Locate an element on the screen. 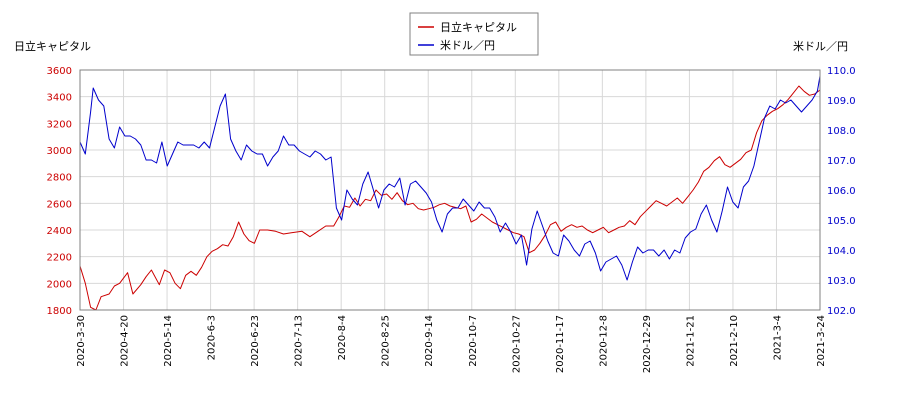  x-tick-label: 2020-8-4 is located at coordinates (342, 337).